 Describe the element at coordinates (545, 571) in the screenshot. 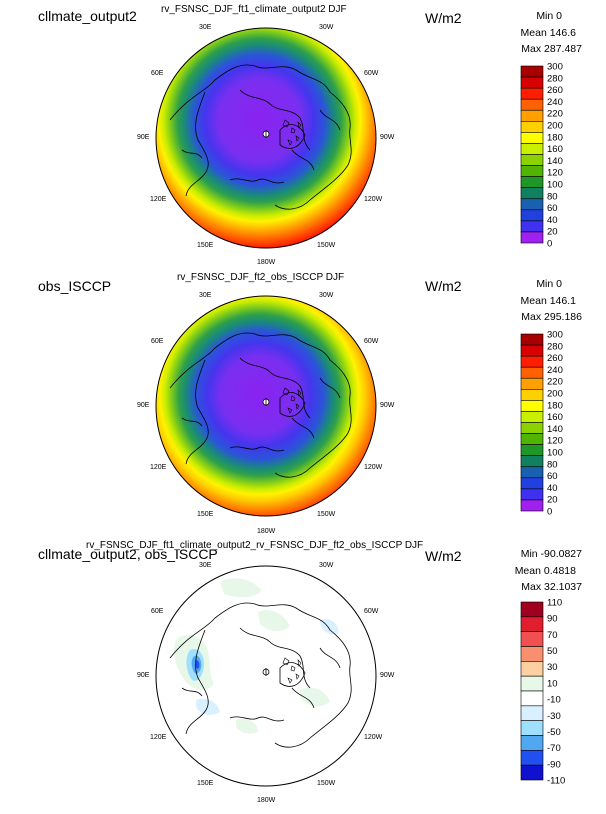

I see `panel-3-mean: Mean 0.4818` at that location.